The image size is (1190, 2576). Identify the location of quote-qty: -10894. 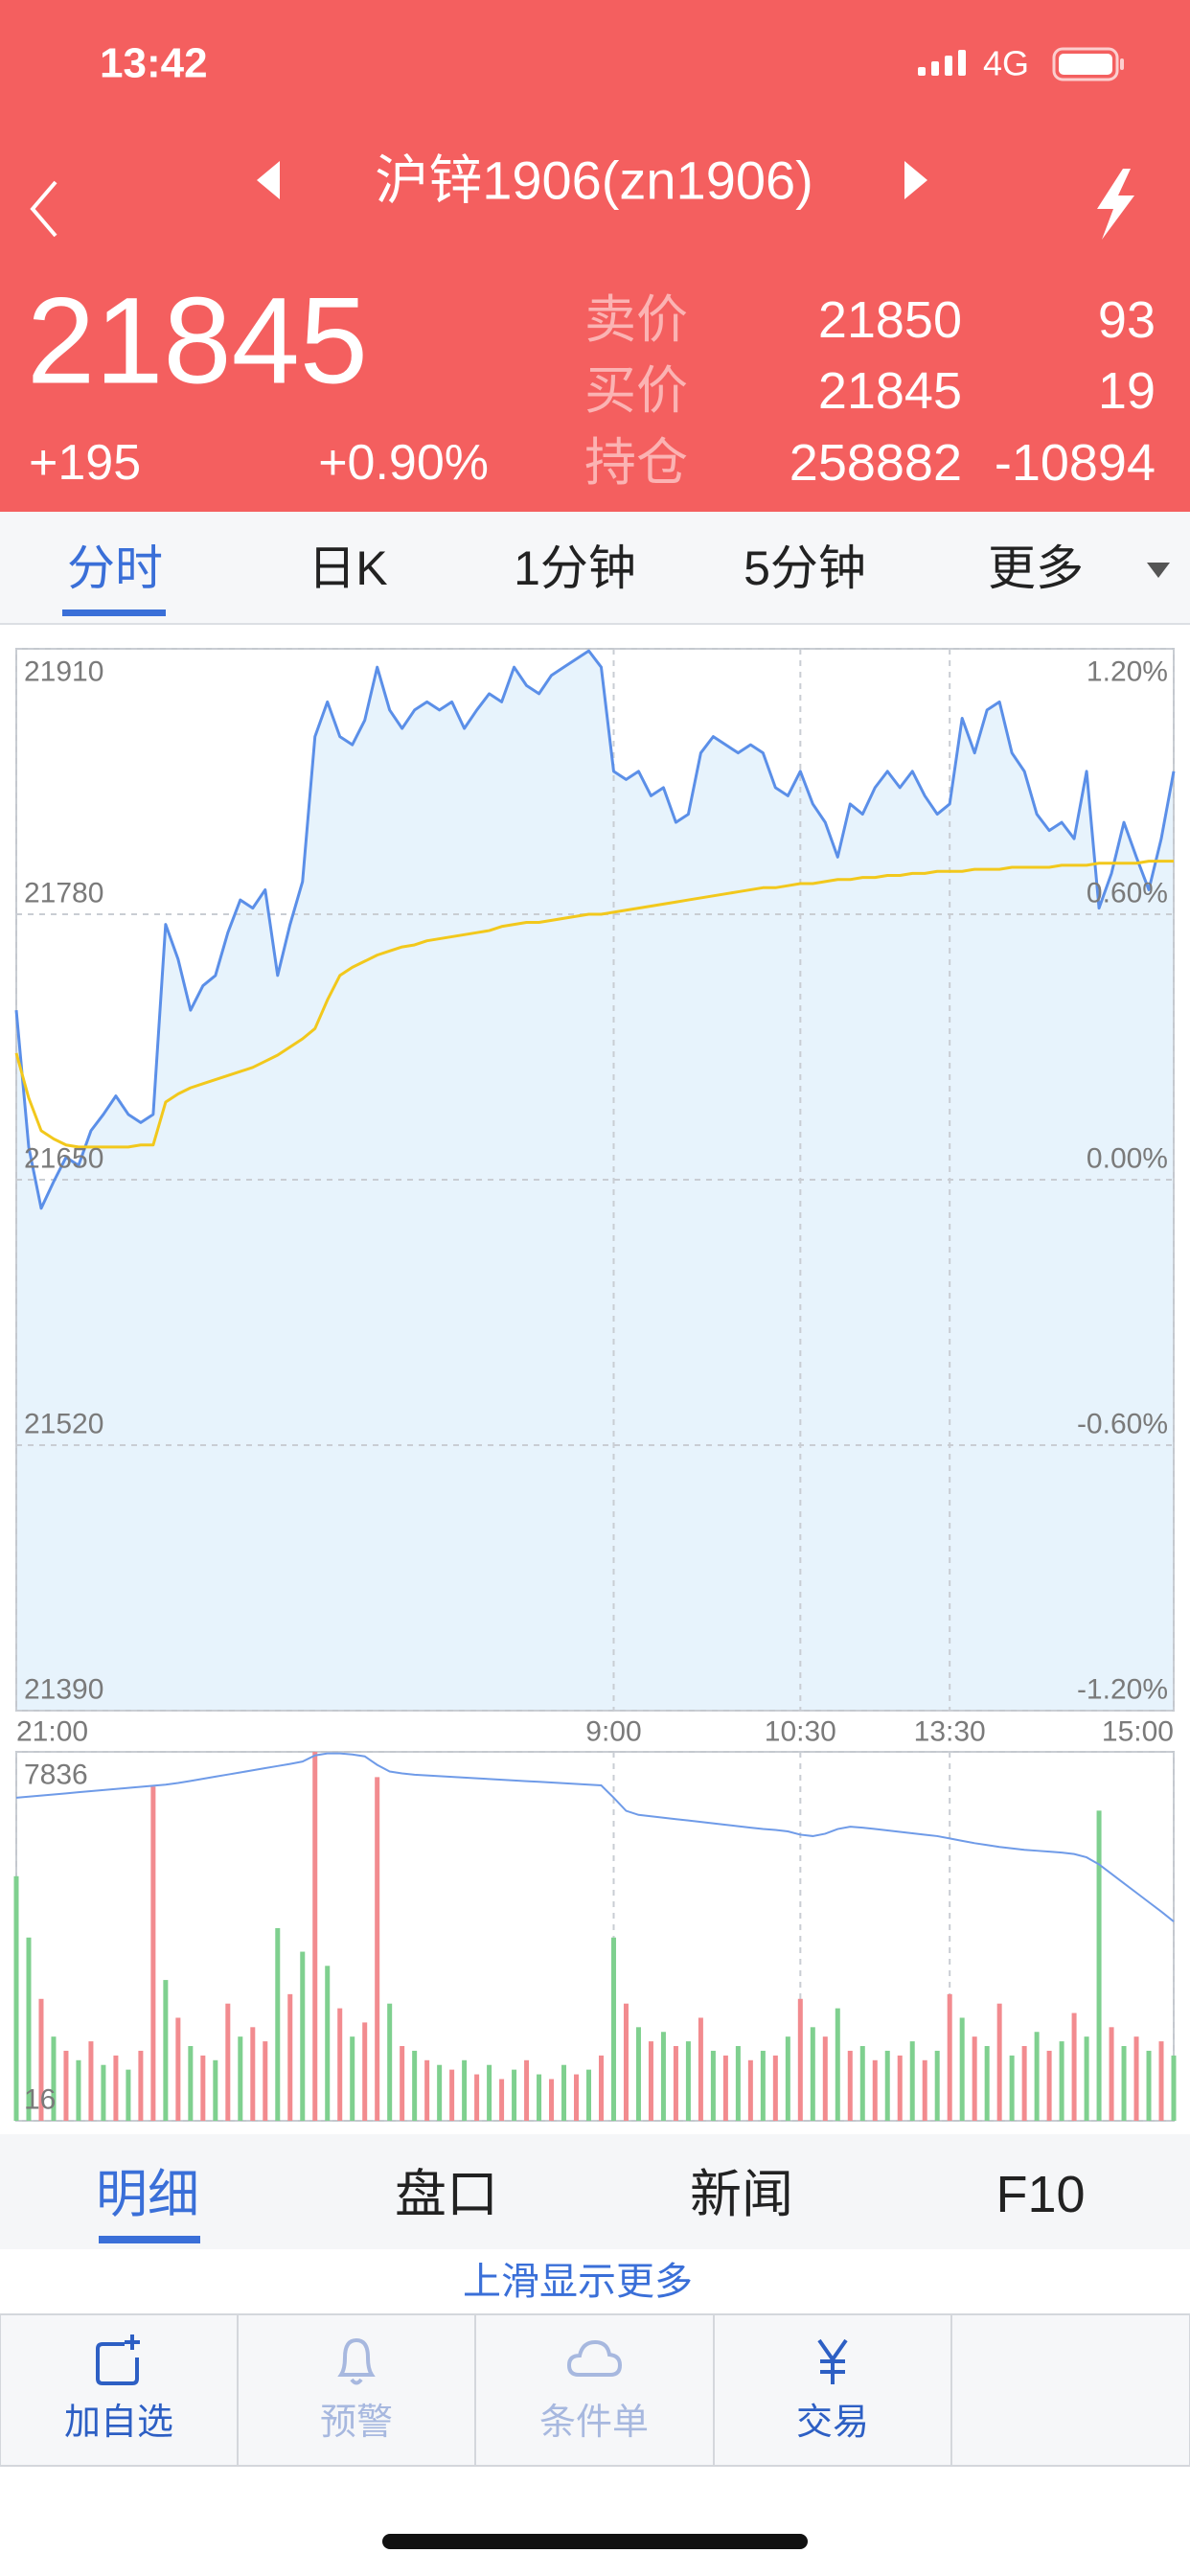
(1075, 463).